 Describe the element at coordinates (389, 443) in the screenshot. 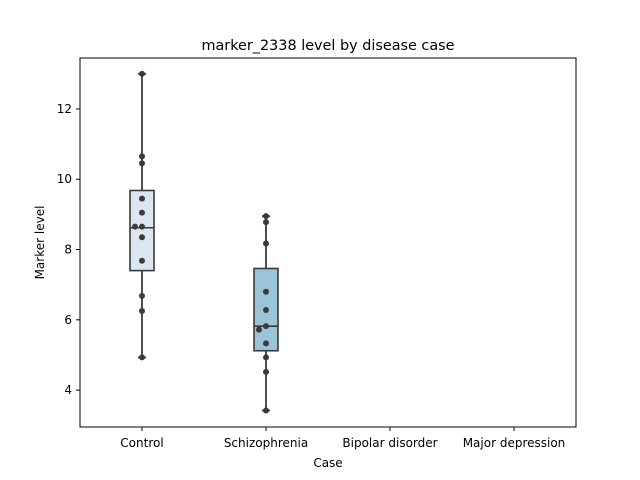

I see `x-tick-label: Bipolar disorder` at that location.